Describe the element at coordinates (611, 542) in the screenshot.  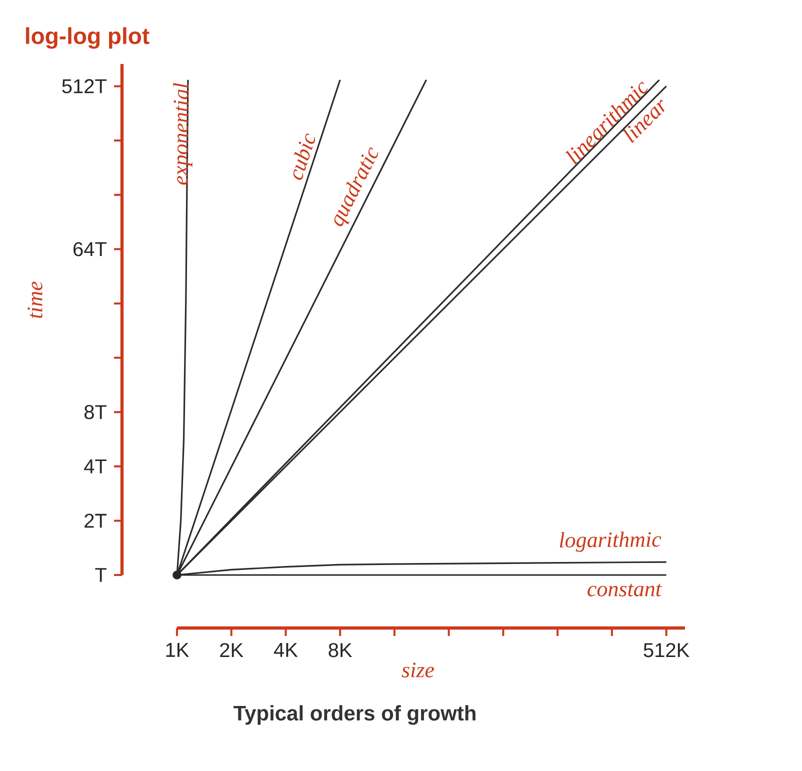
I see `series-label: logarithmic` at that location.